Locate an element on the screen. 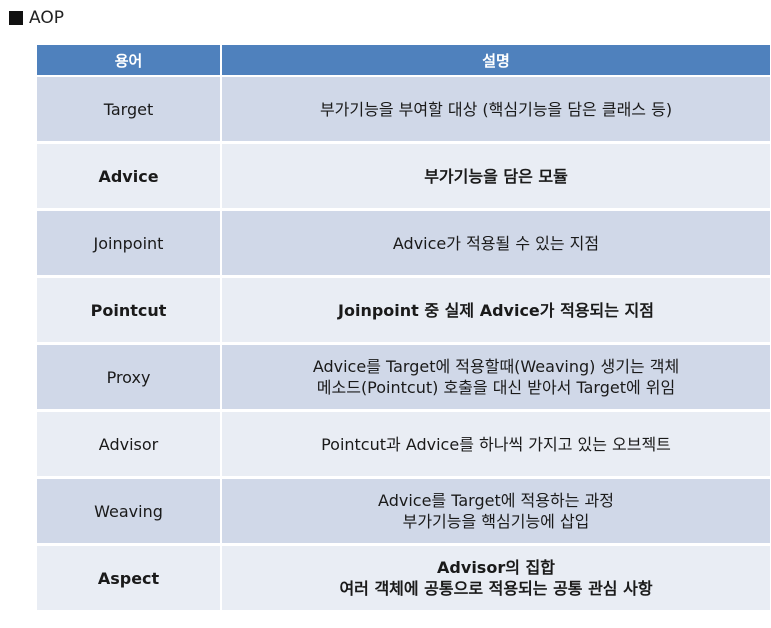  table-row: Pointcut Joinpoint 중 실제 Advice가 적용되는 지점 is located at coordinates (403, 310).